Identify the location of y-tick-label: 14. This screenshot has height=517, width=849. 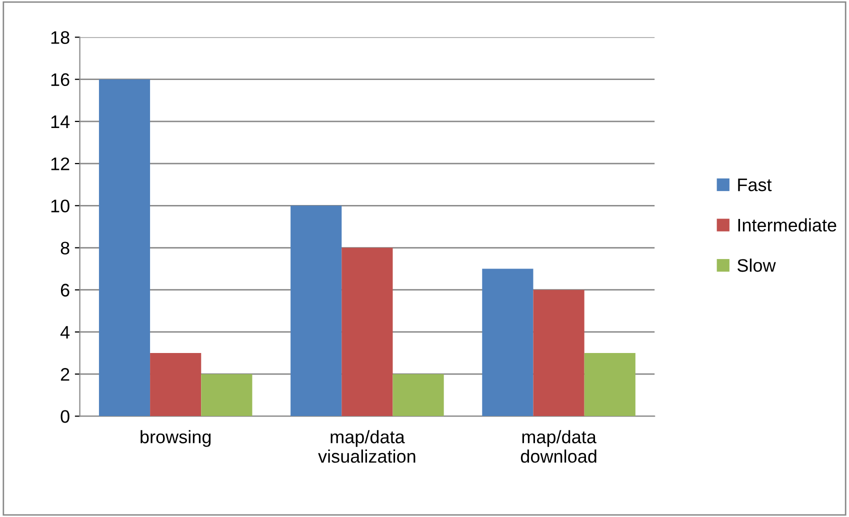
(60, 122).